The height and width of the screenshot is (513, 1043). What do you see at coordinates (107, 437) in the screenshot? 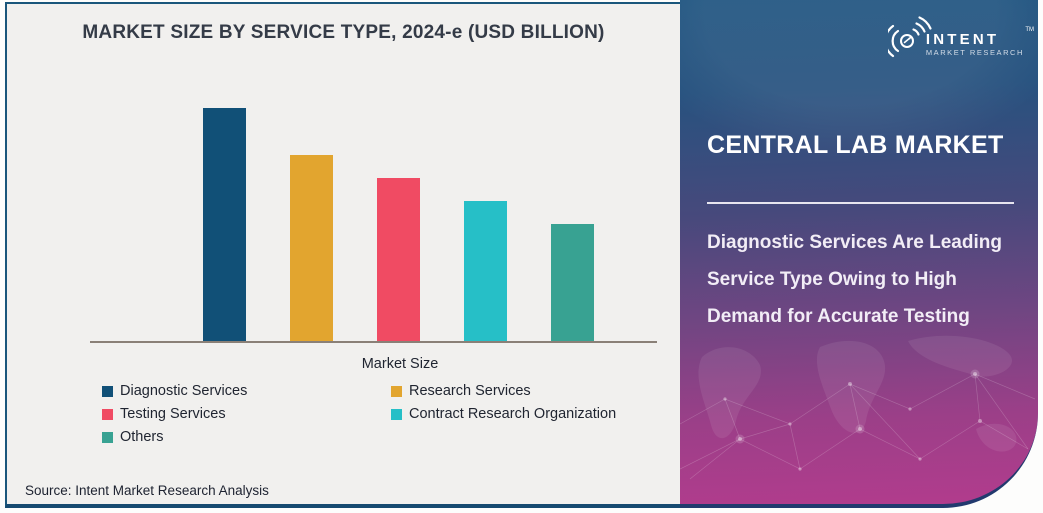
I see `legend-swatch-others` at bounding box center [107, 437].